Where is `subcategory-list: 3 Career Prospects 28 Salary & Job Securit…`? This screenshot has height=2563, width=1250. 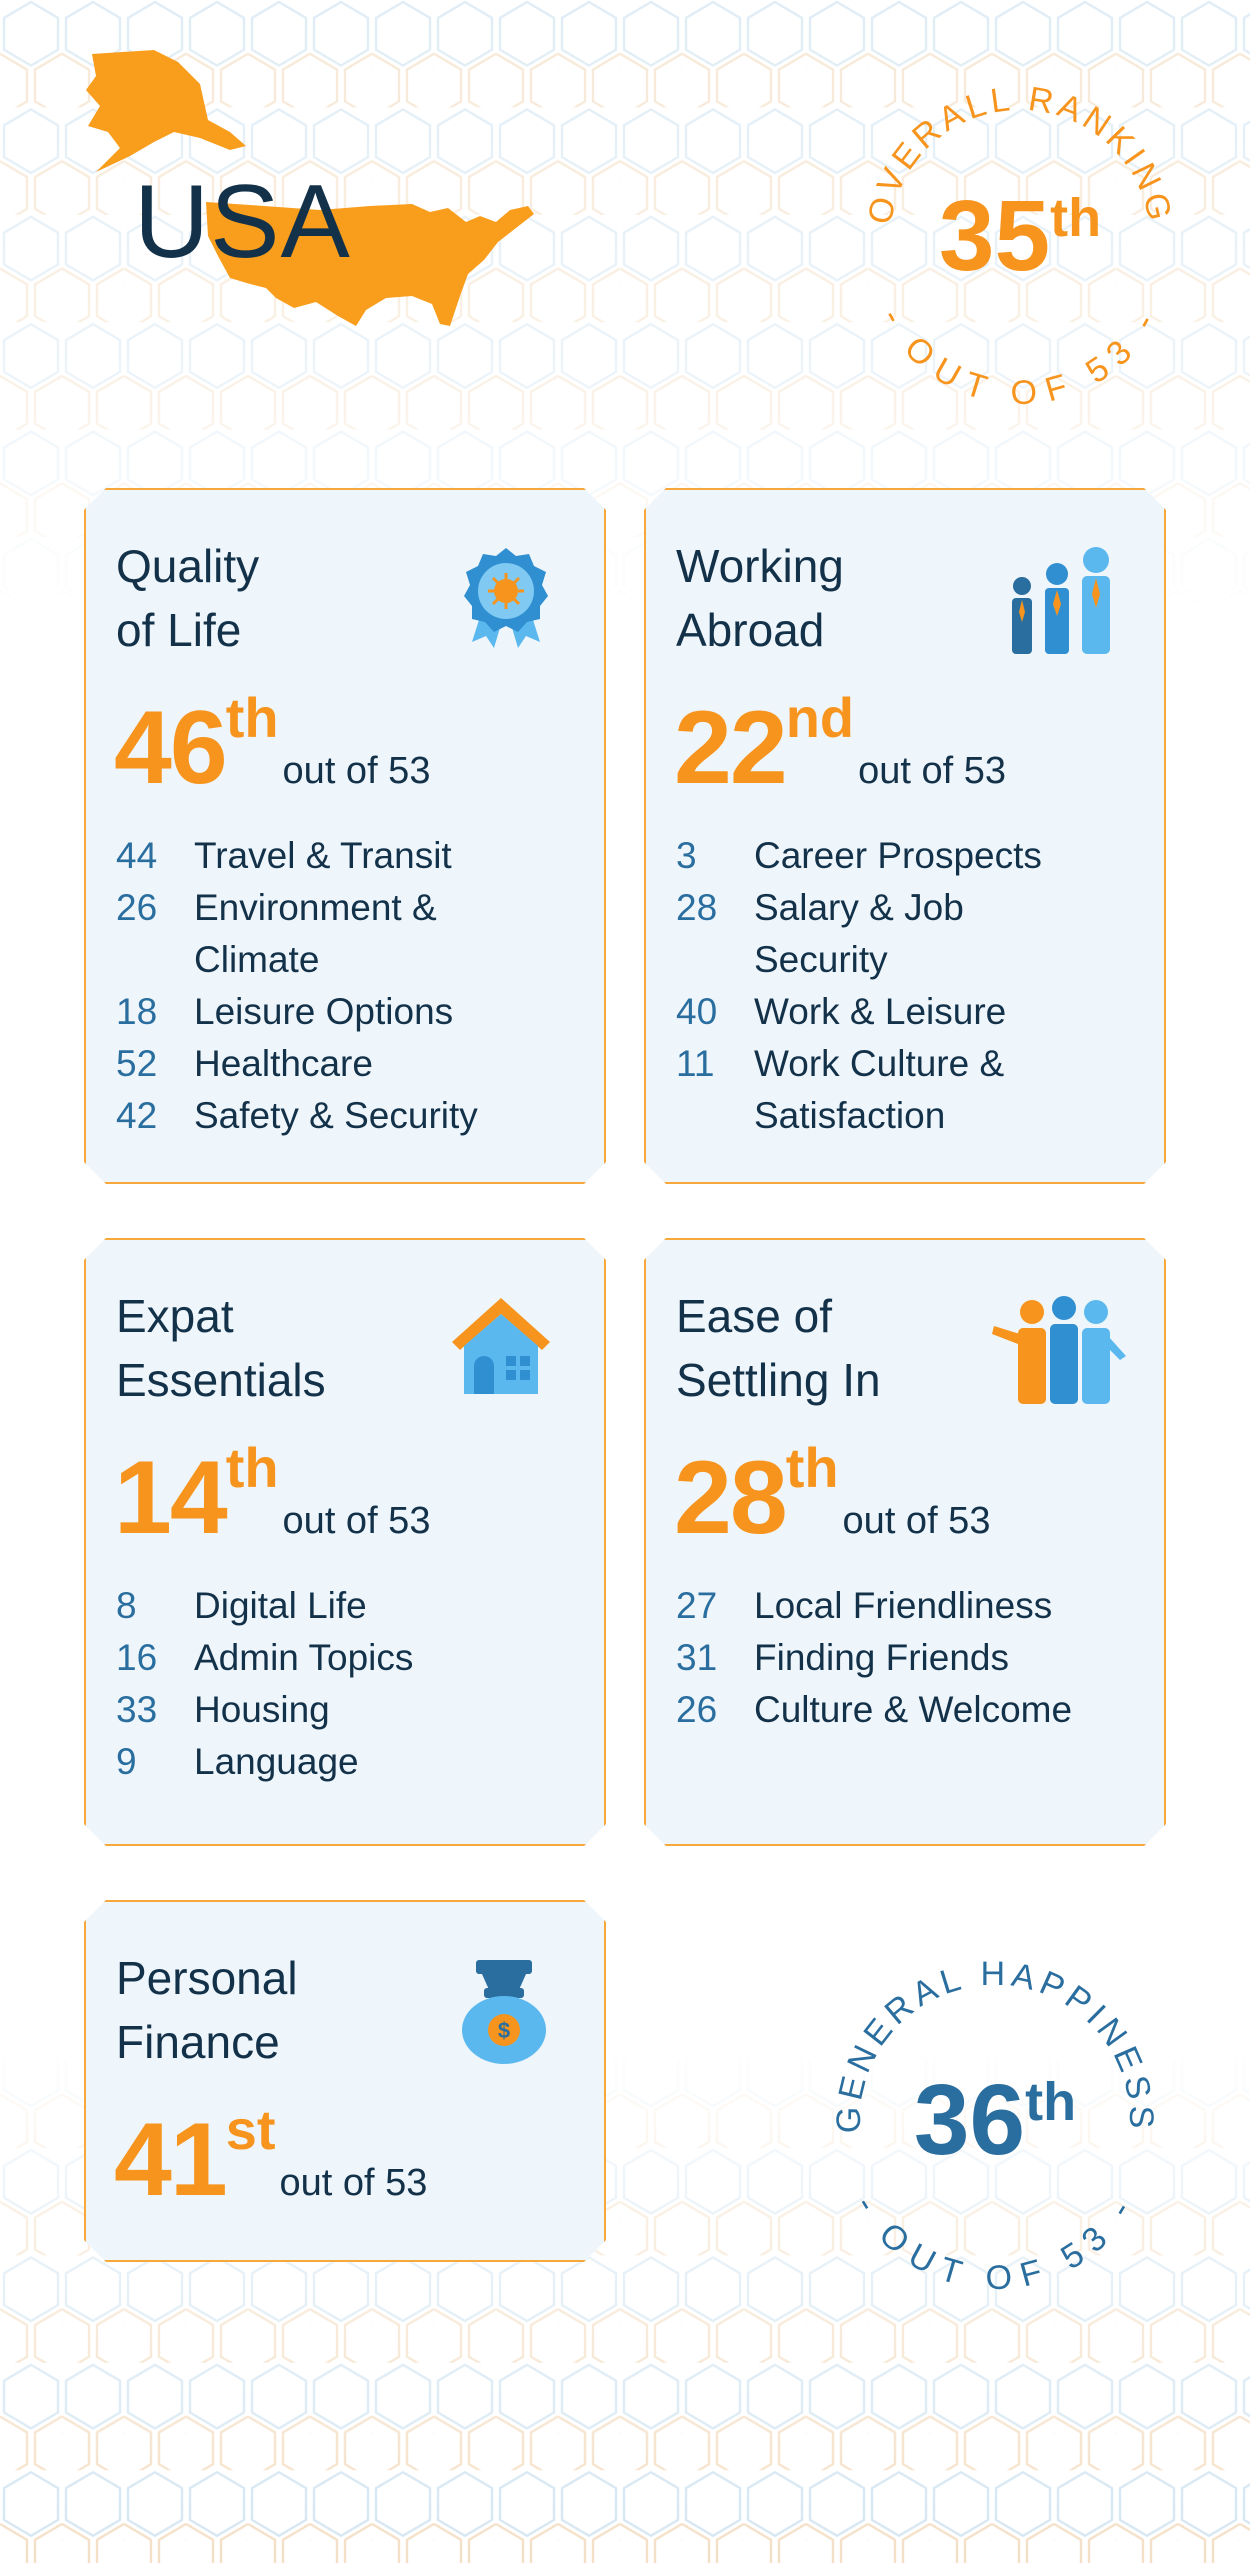 subcategory-list: 3 Career Prospects 28 Salary & Job Securit… is located at coordinates (901, 986).